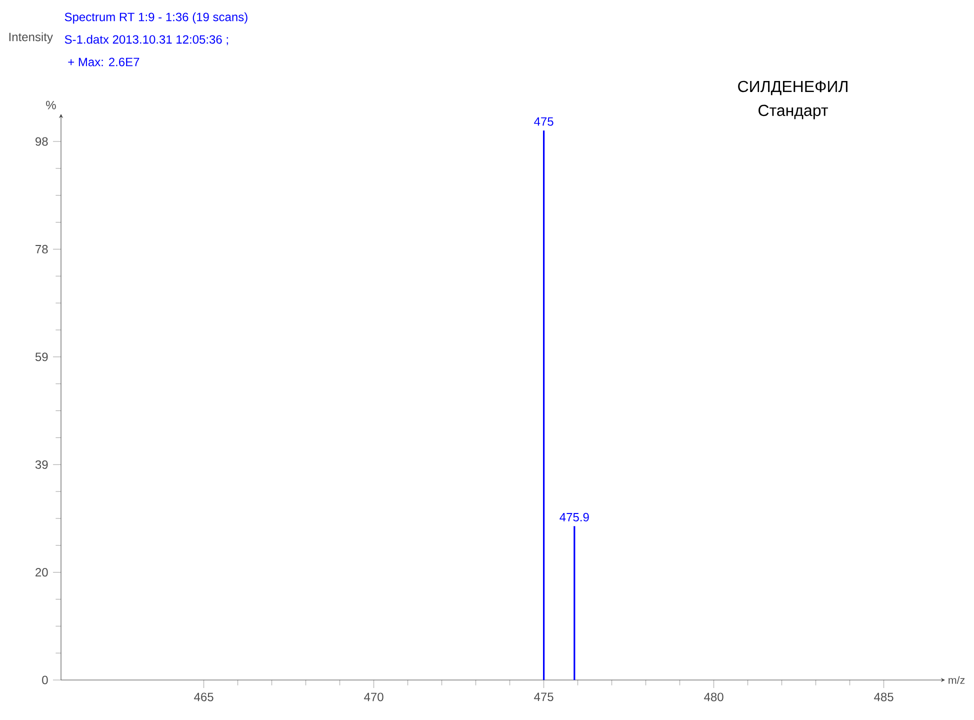  Describe the element at coordinates (793, 112) in the screenshot. I see `chart-subtitle: Стандарт` at that location.